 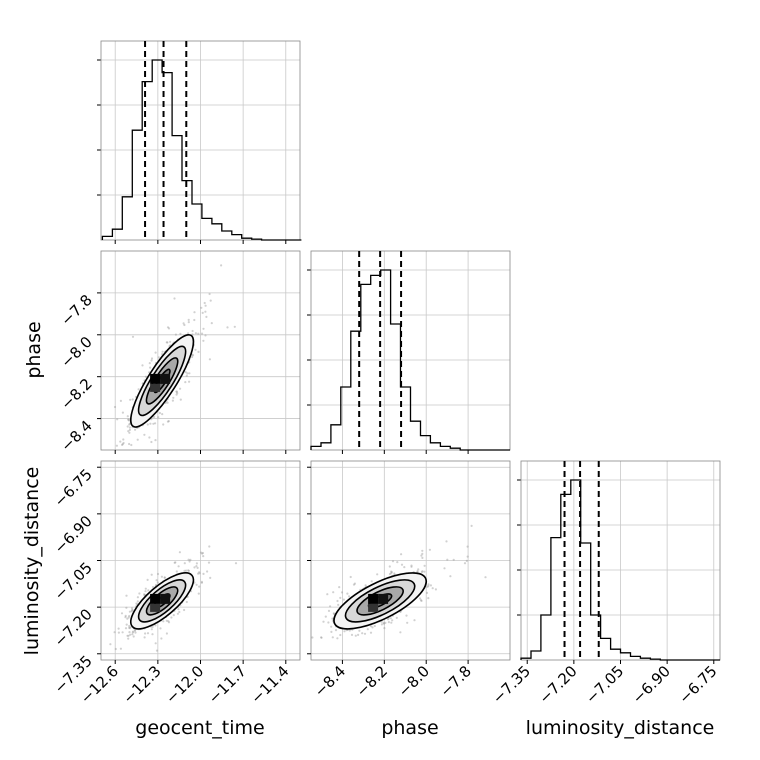 I want to click on x-tick-label: −6.75, so click(x=697, y=684).